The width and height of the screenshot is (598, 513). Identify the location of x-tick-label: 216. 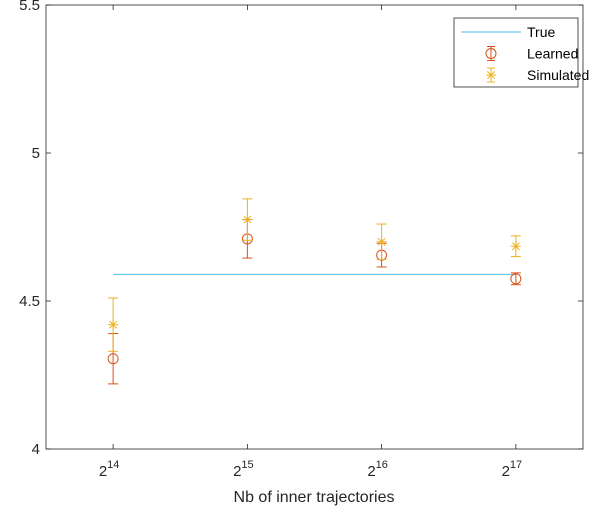
(377, 469).